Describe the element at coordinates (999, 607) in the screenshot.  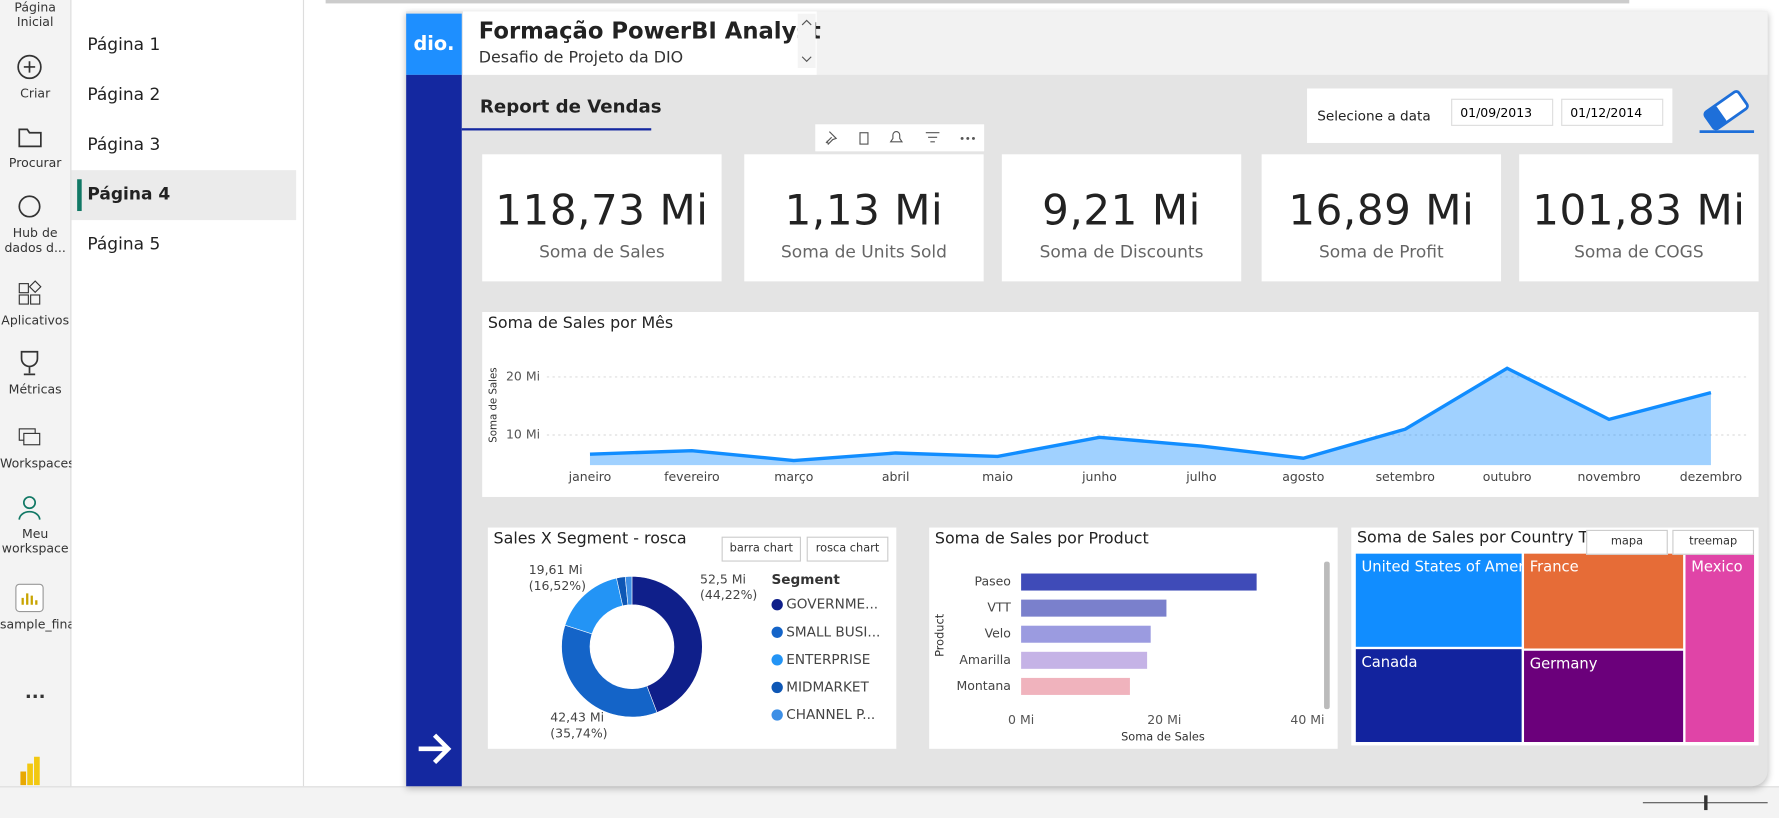
I see `y-tick-label: VTT` at that location.